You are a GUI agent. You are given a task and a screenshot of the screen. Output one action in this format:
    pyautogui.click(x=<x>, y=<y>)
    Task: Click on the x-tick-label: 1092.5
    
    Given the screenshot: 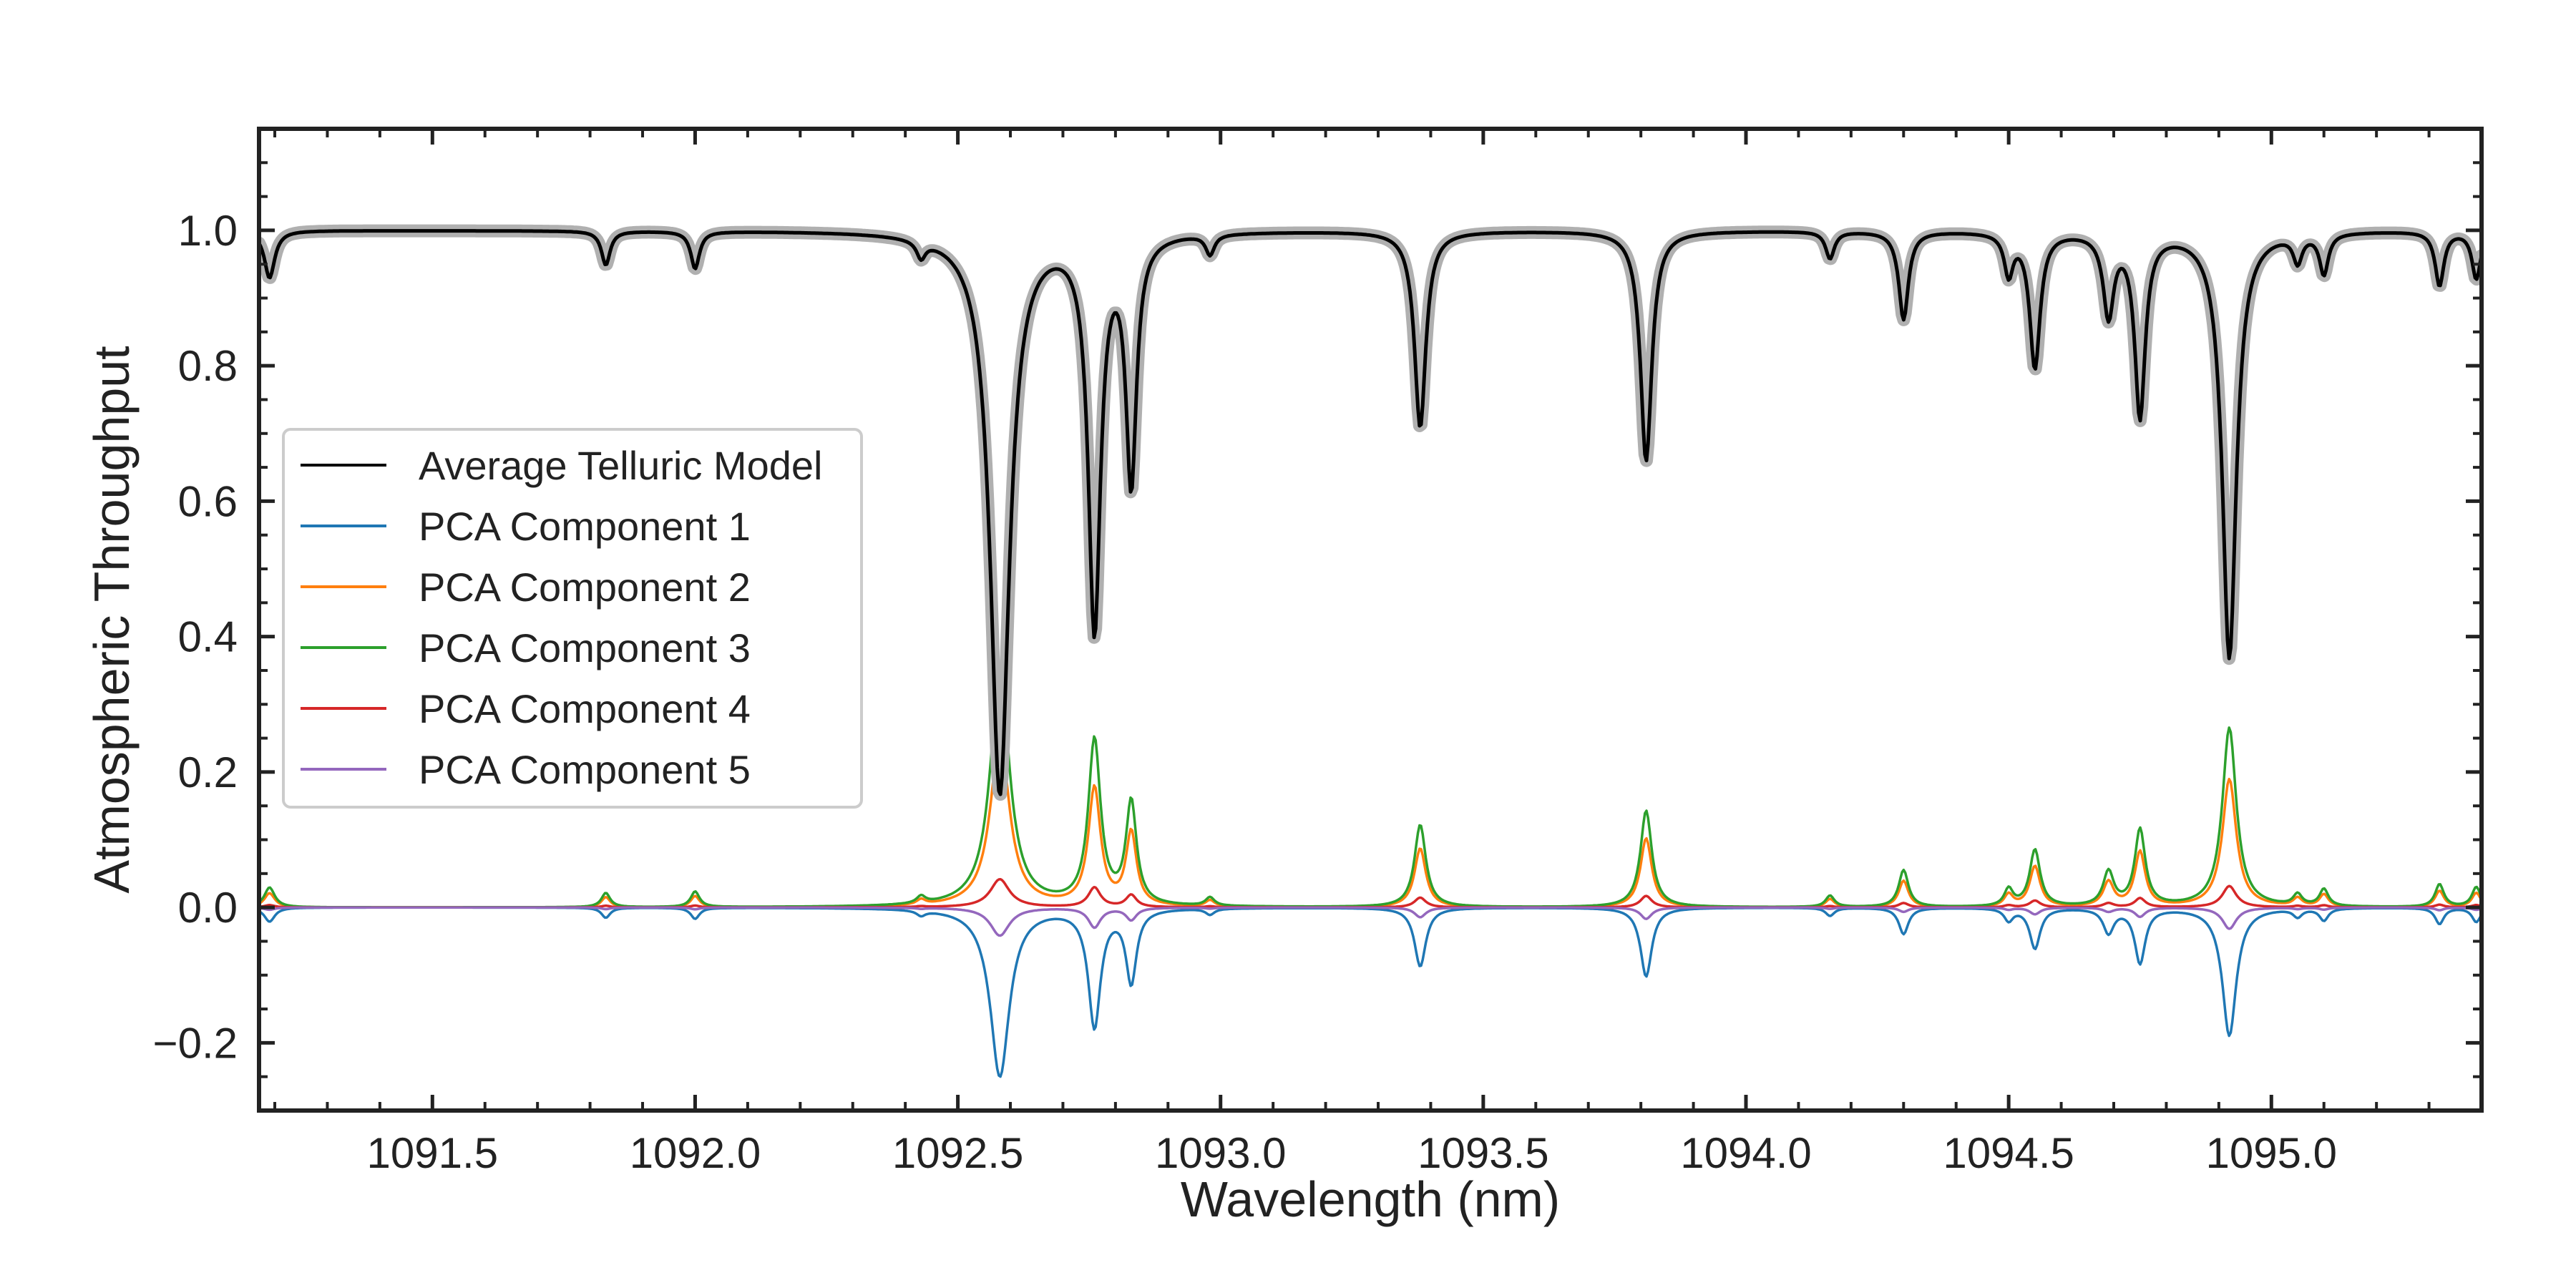 What is the action you would take?
    pyautogui.click(x=958, y=1153)
    